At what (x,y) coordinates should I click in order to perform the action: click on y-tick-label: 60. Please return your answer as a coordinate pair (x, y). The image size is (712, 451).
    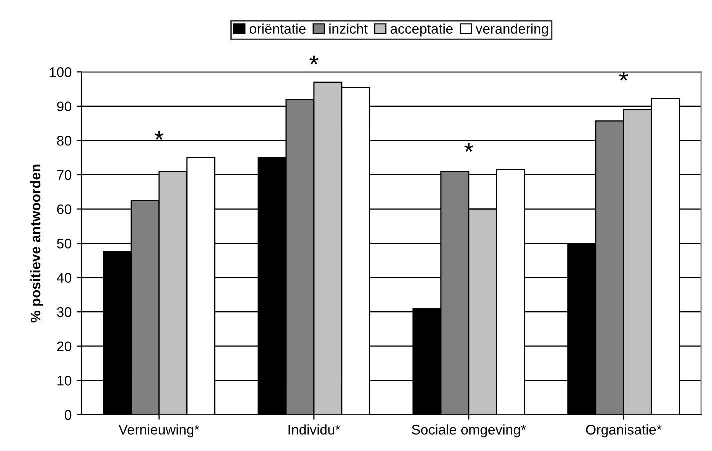
    Looking at the image, I should click on (64, 209).